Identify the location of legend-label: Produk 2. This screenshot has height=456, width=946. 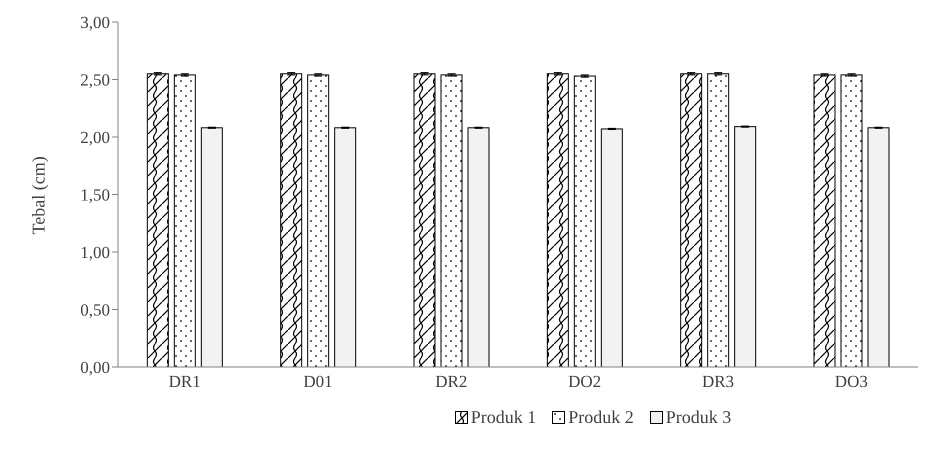
(601, 417).